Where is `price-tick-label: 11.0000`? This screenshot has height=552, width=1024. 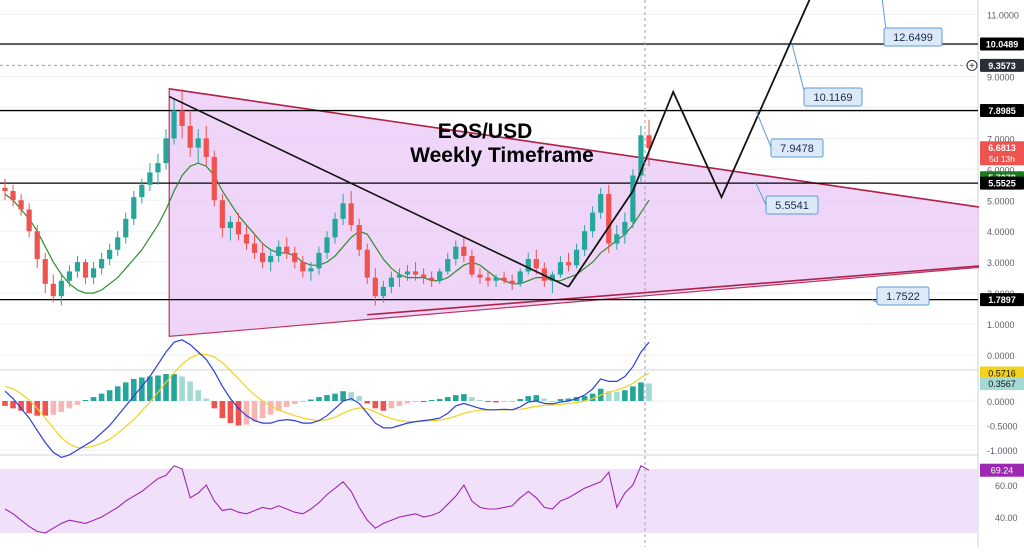
price-tick-label: 11.0000 is located at coordinates (1003, 16).